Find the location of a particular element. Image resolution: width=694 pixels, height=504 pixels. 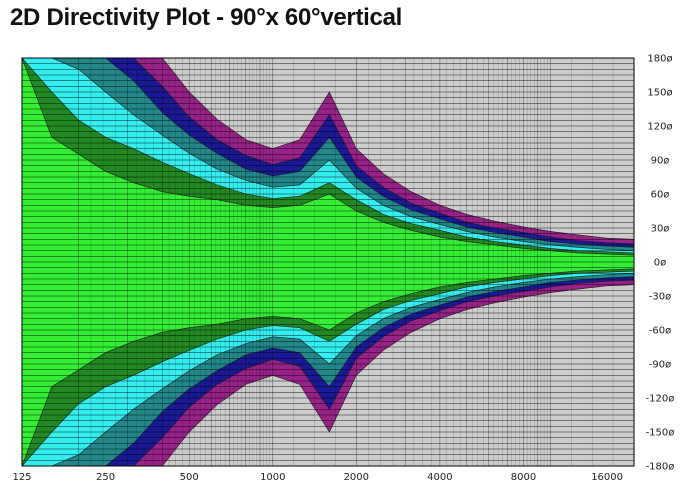

y-tick-label: 30ø is located at coordinates (660, 229).